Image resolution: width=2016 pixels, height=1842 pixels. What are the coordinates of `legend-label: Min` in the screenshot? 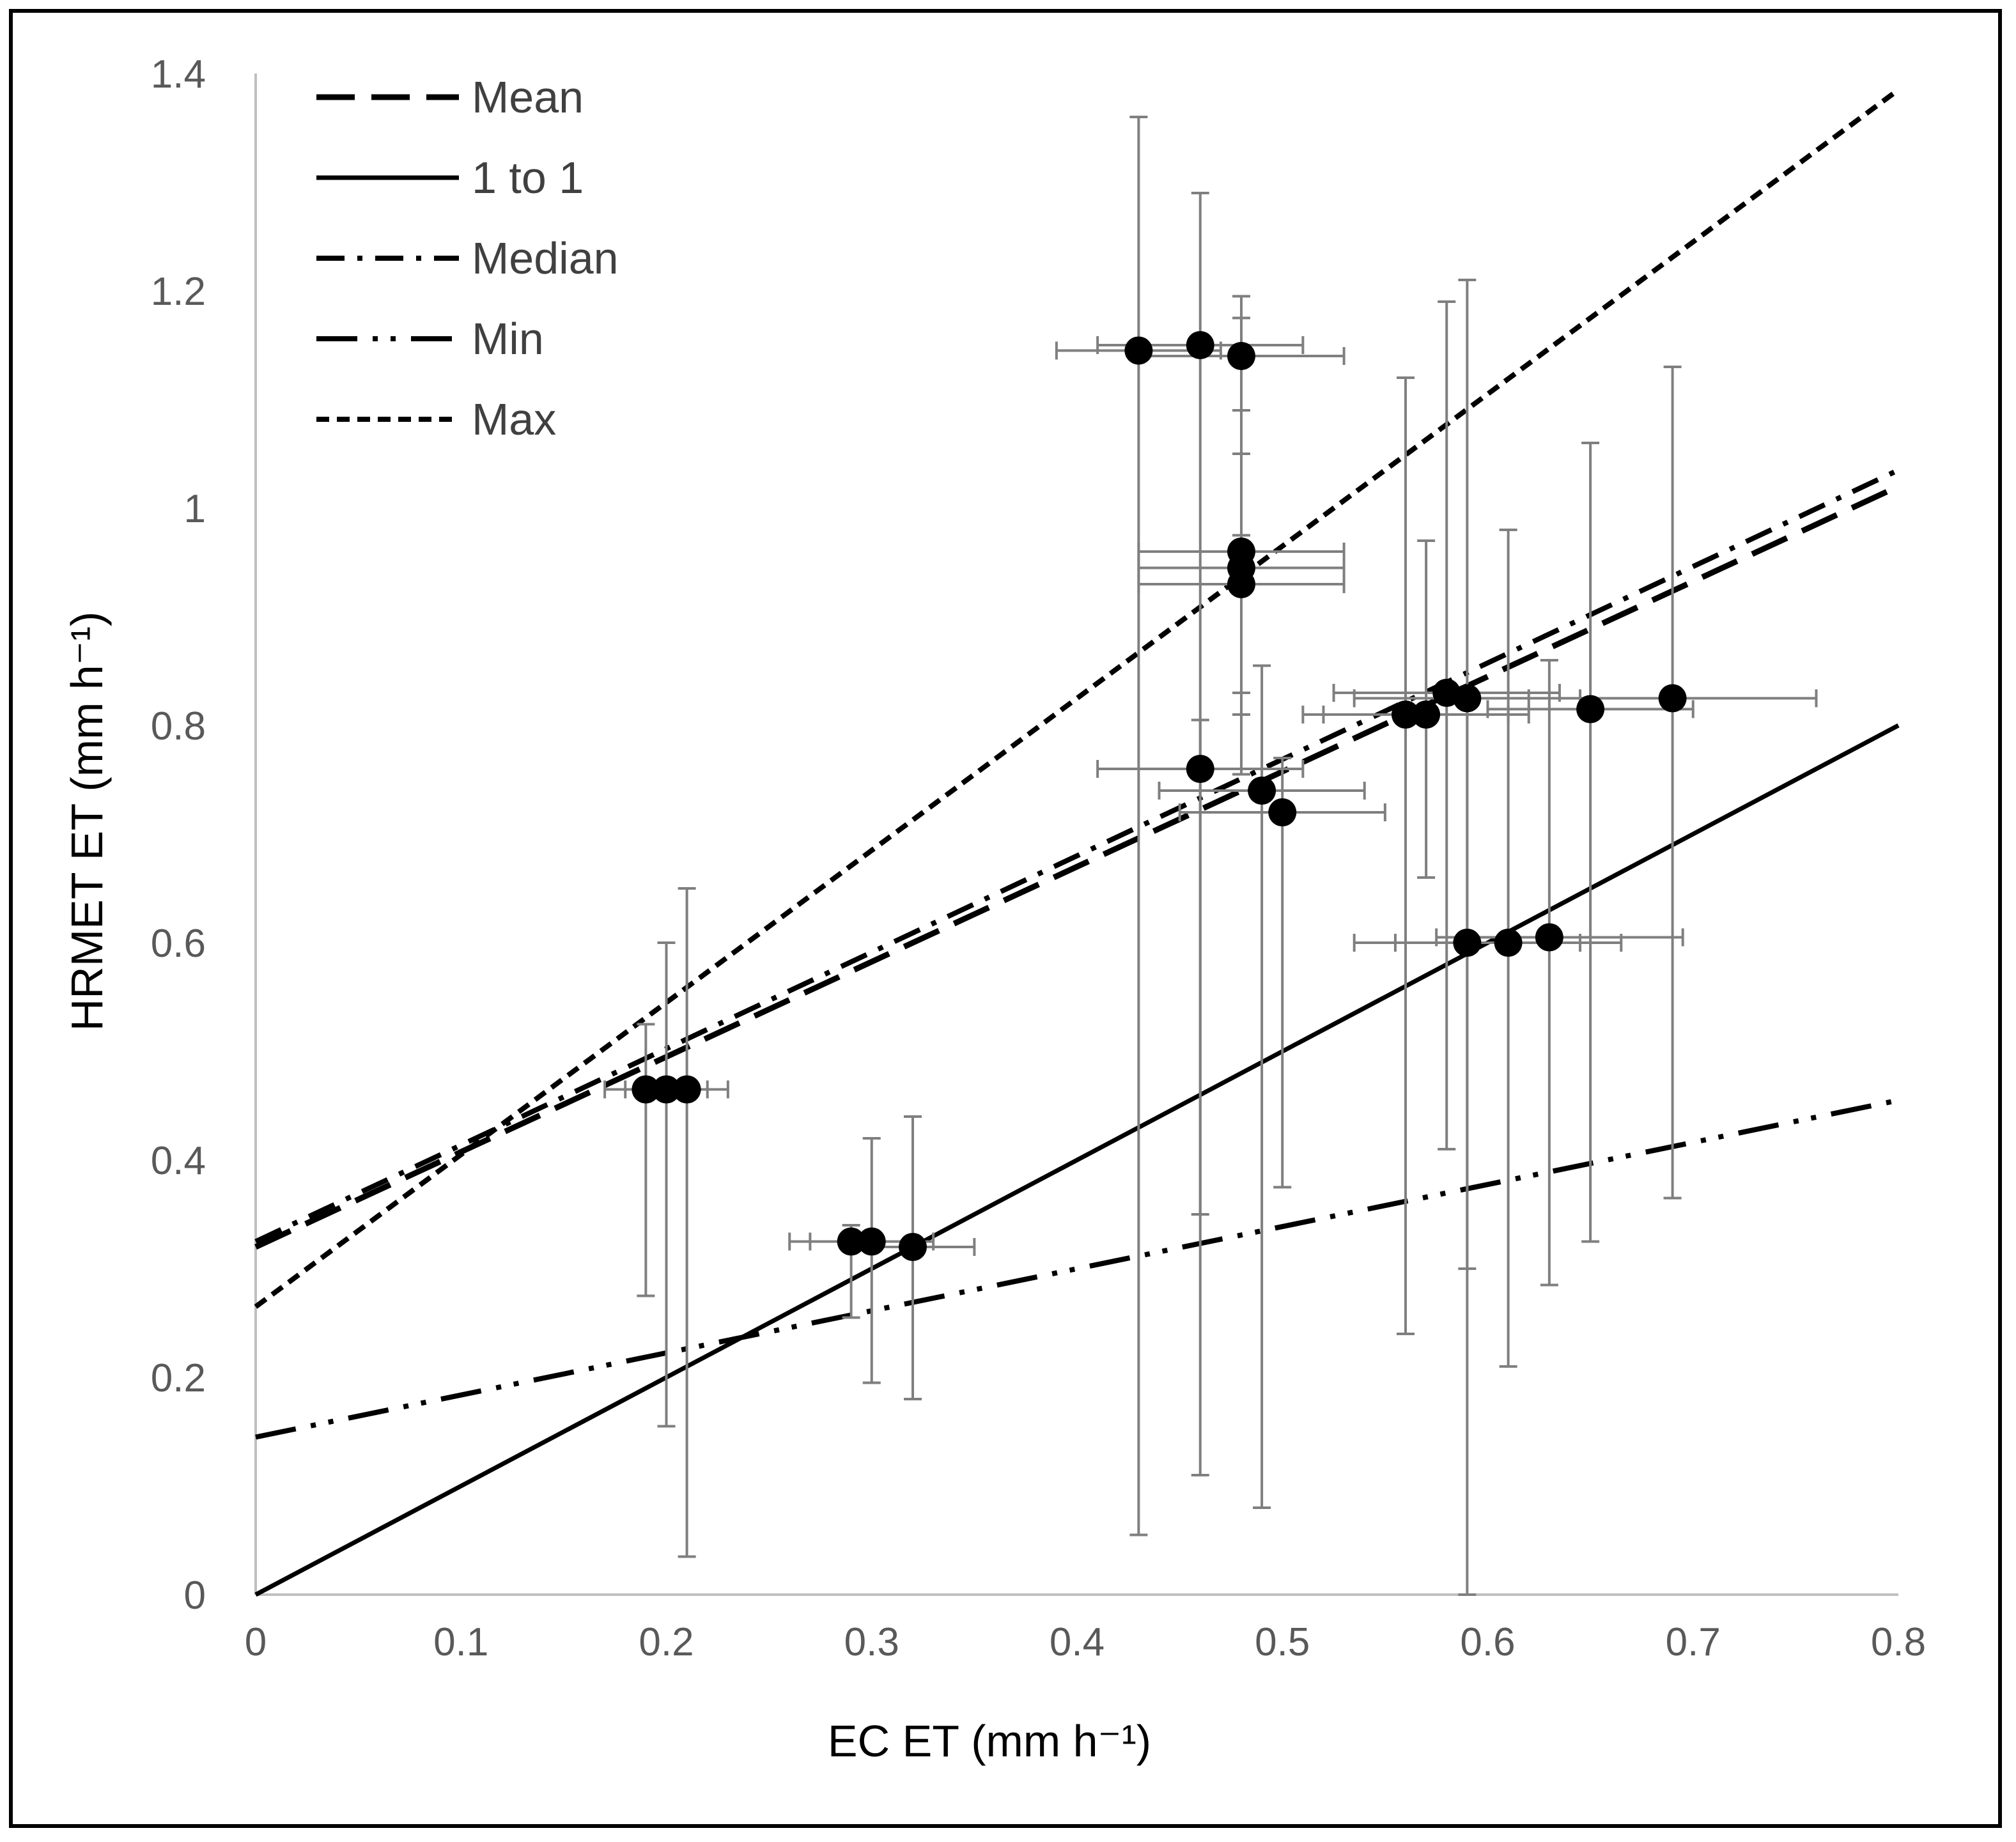 It's located at (508, 339).